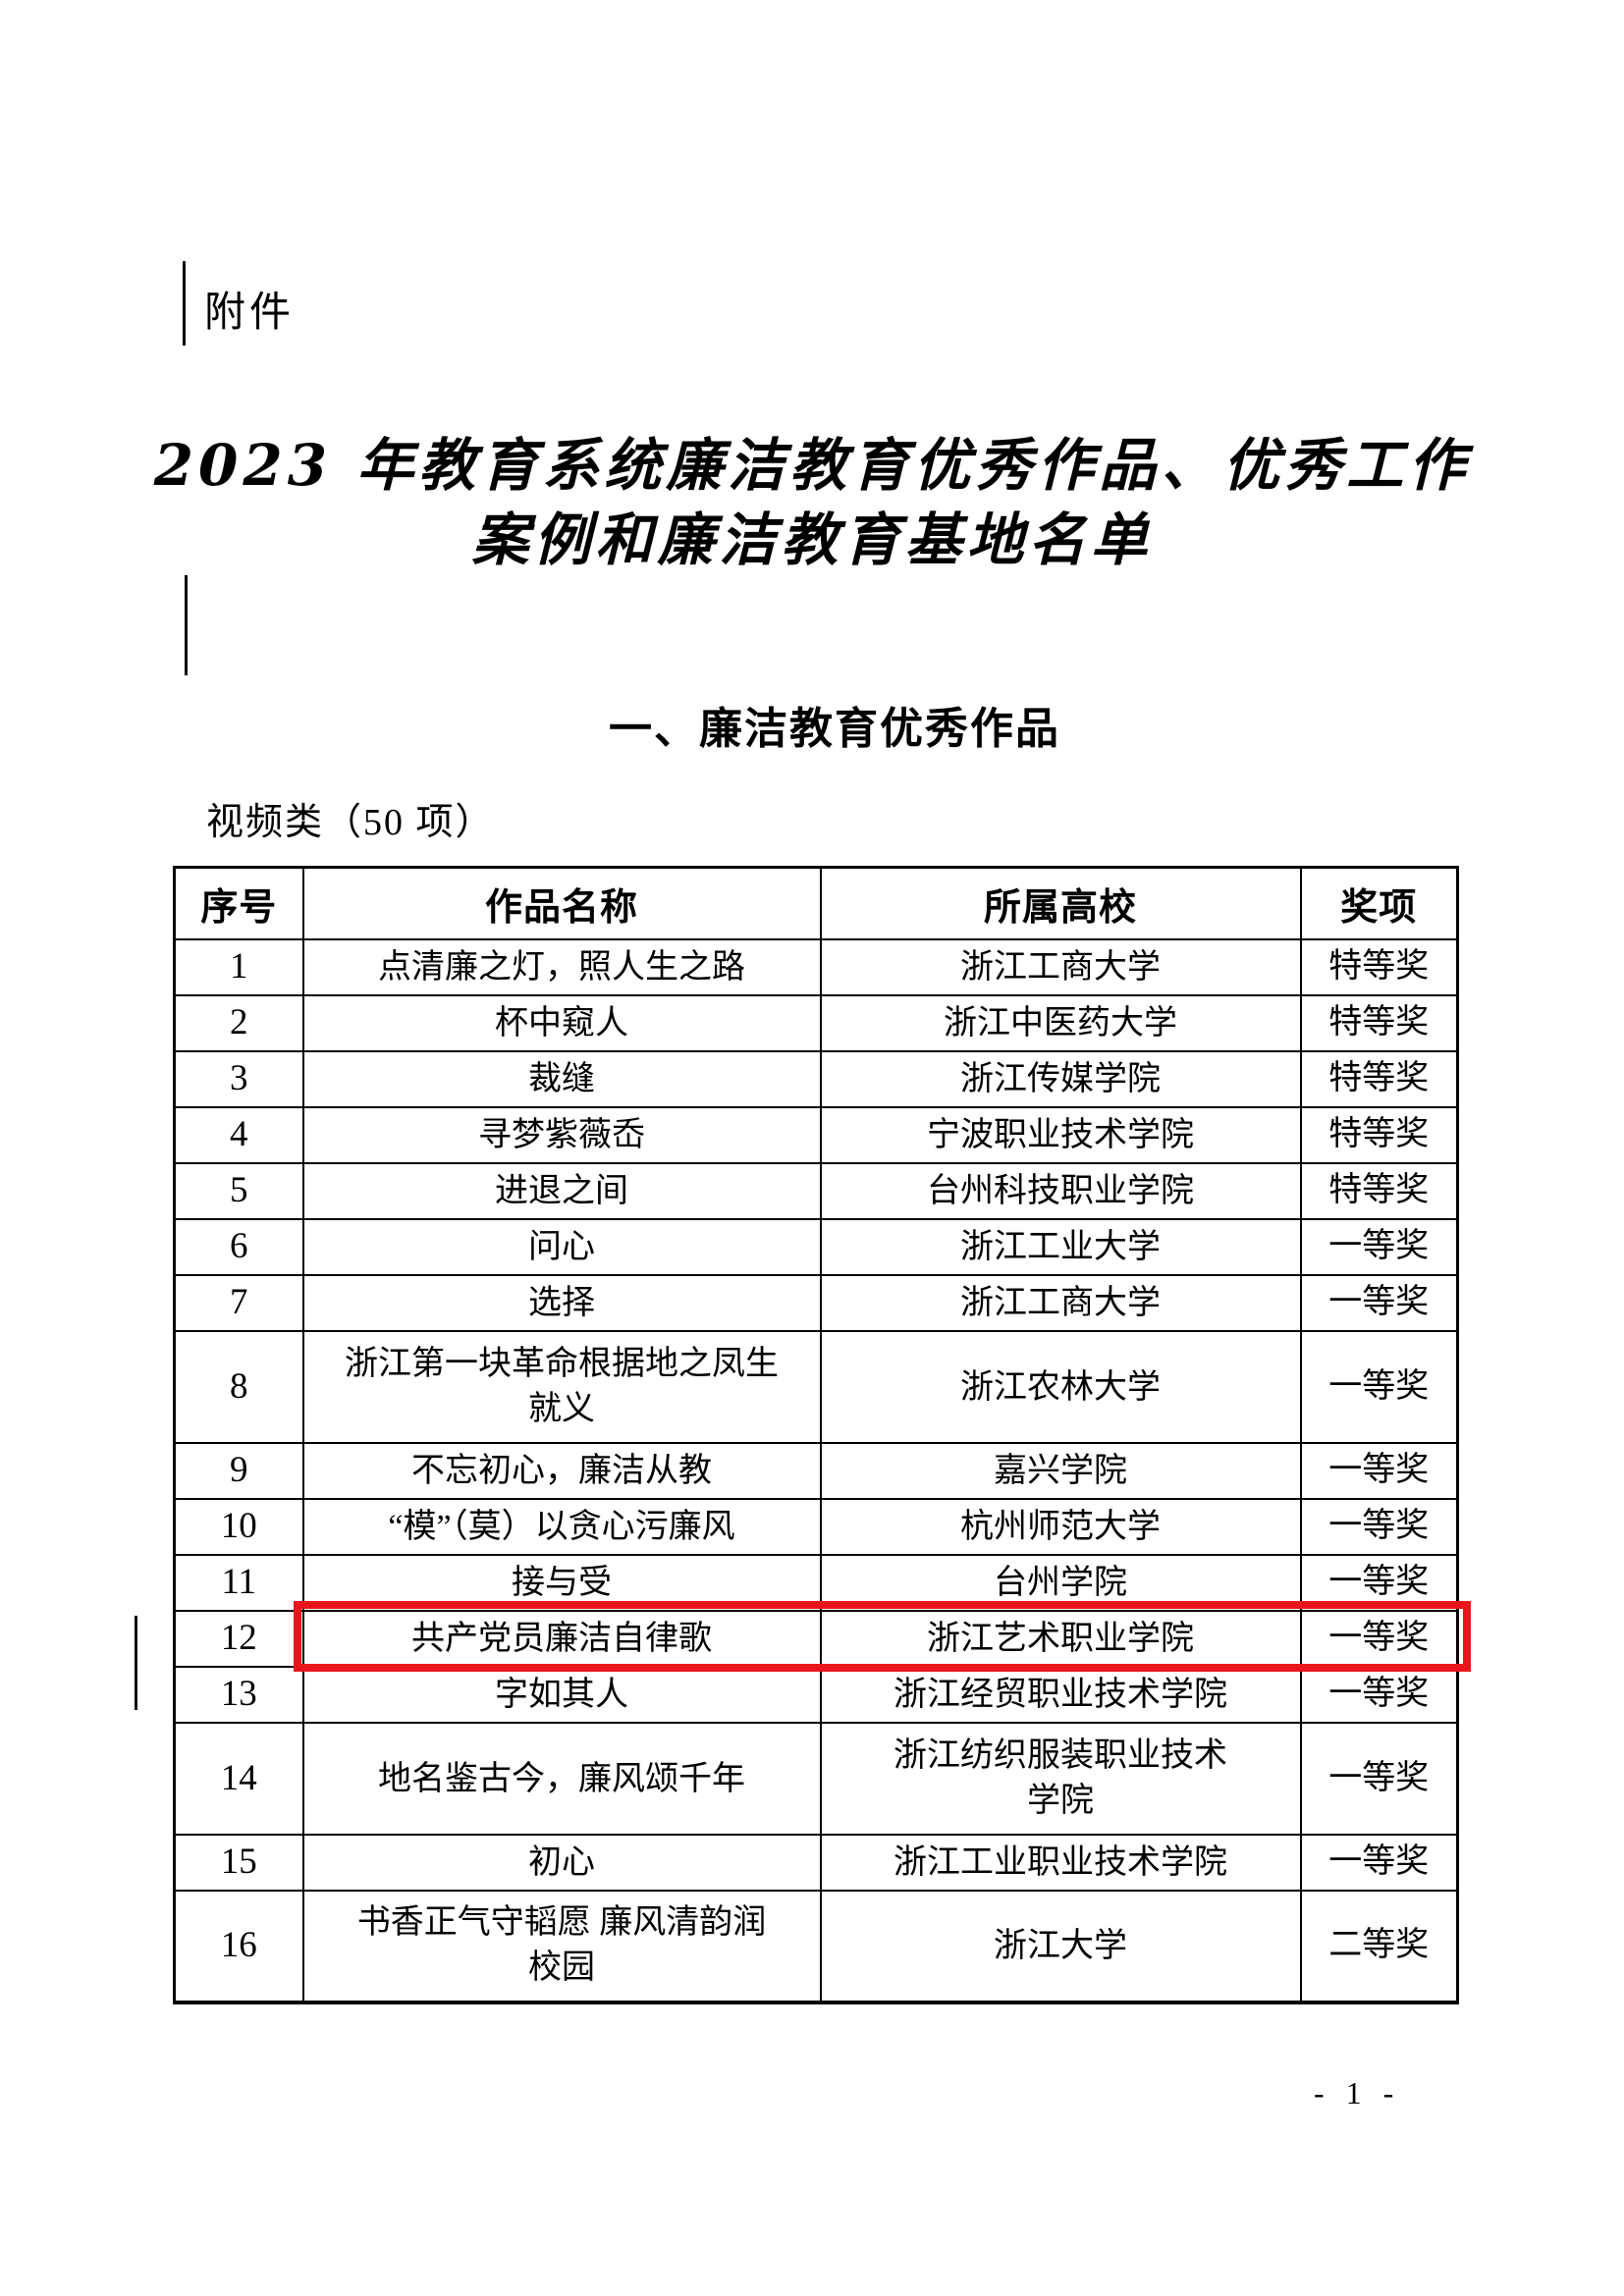 The image size is (1624, 2296). I want to click on cell-no: 16, so click(238, 1946).